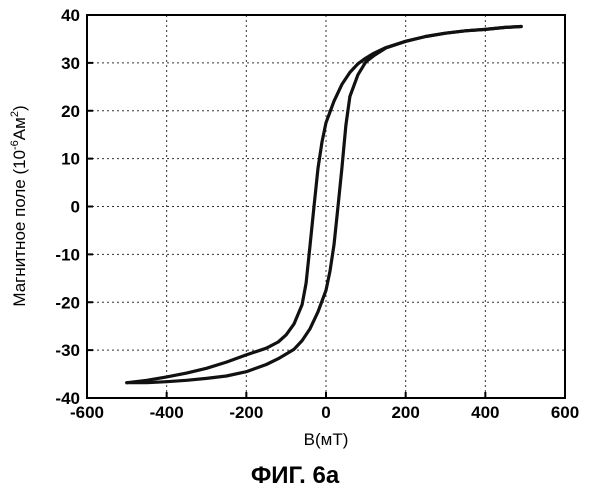 The image size is (590, 500). What do you see at coordinates (485, 412) in the screenshot?
I see `x-tick-label: 400` at bounding box center [485, 412].